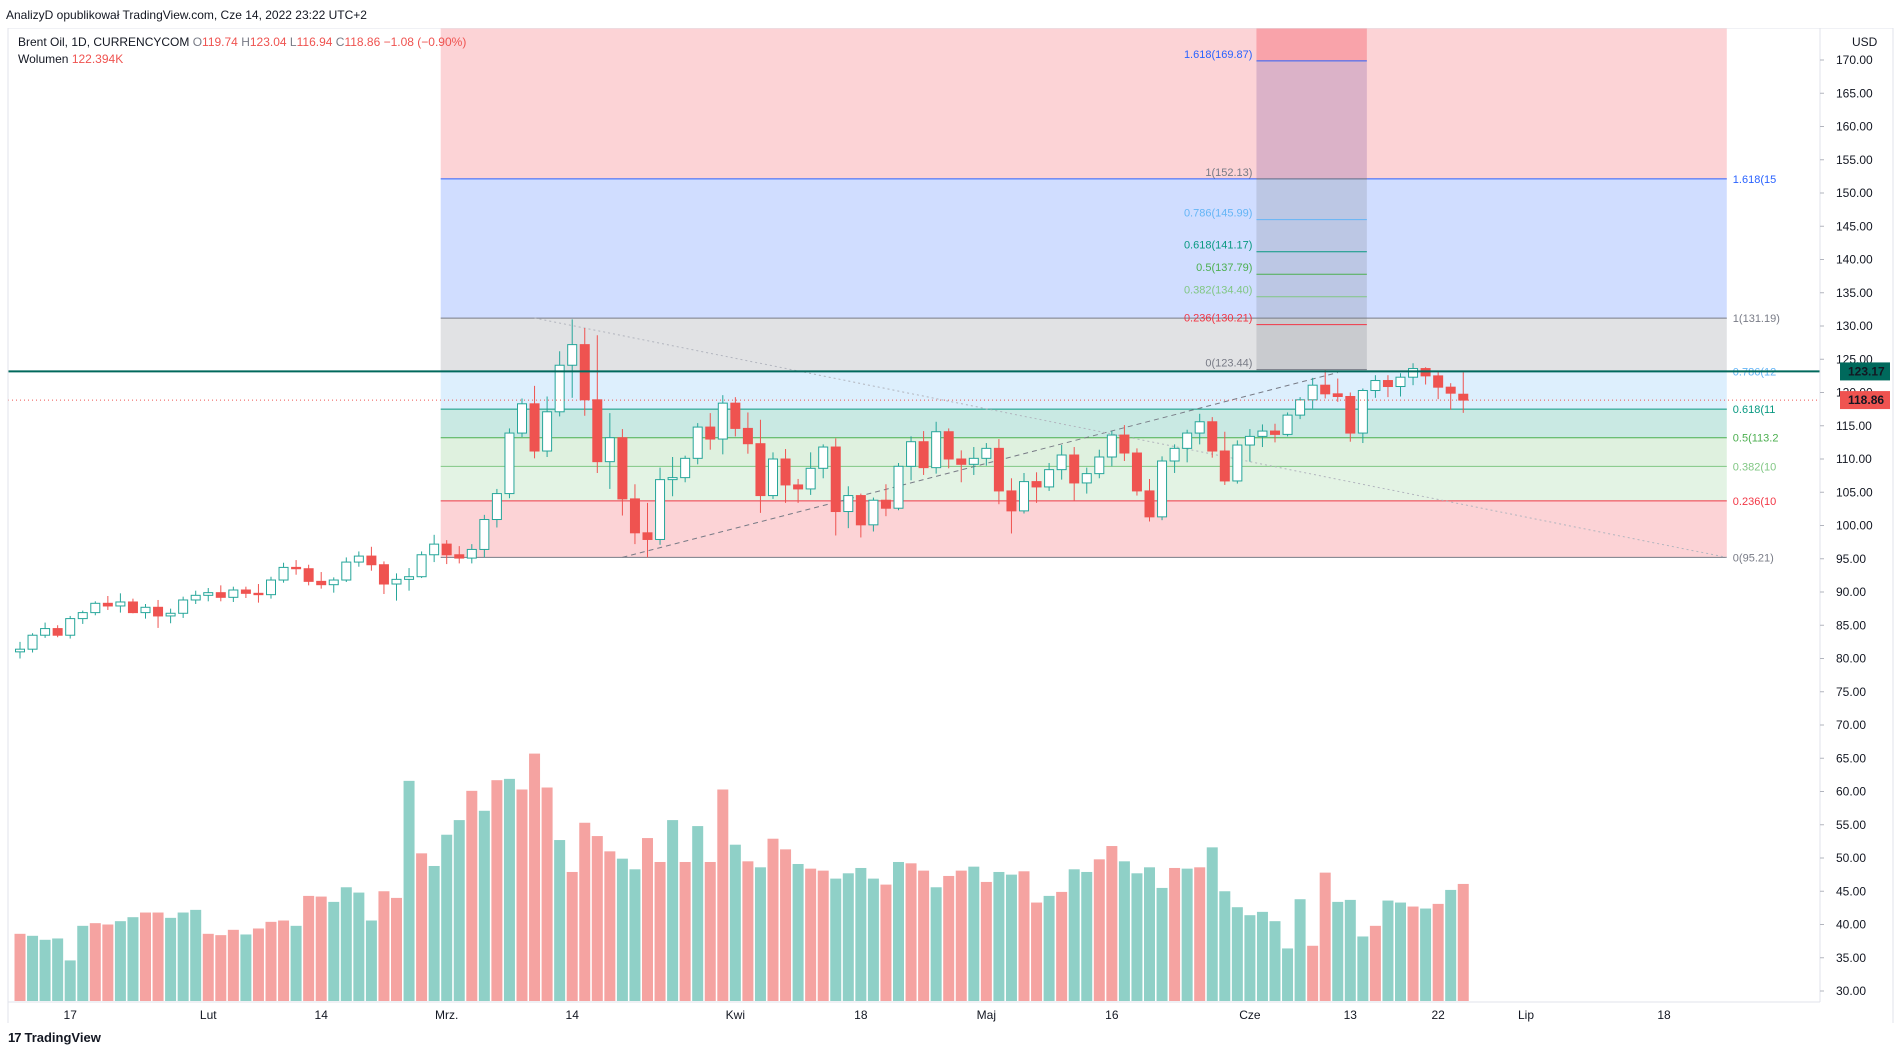  What do you see at coordinates (986, 1015) in the screenshot?
I see `time-tick-label: Maj` at bounding box center [986, 1015].